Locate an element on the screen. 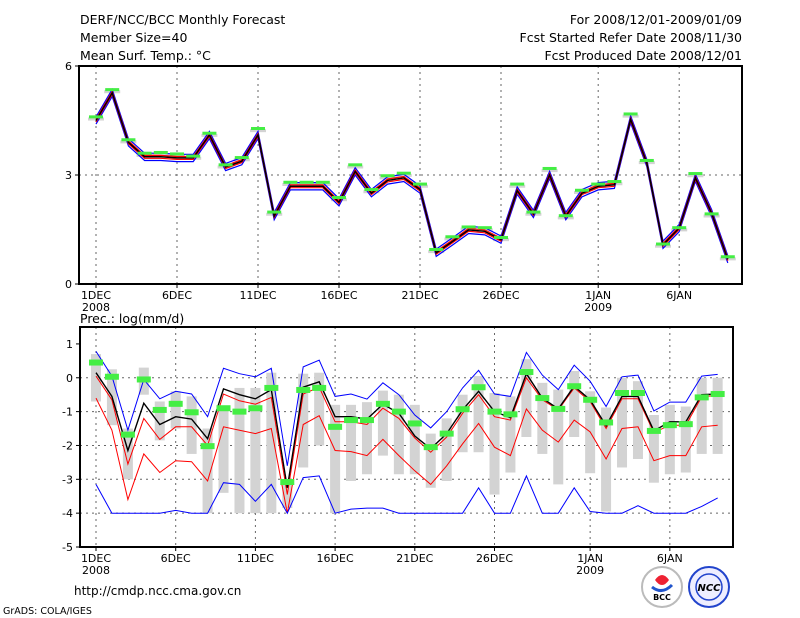 This screenshot has width=800, height=618. prec-ytick-label: -1 is located at coordinates (67, 412).